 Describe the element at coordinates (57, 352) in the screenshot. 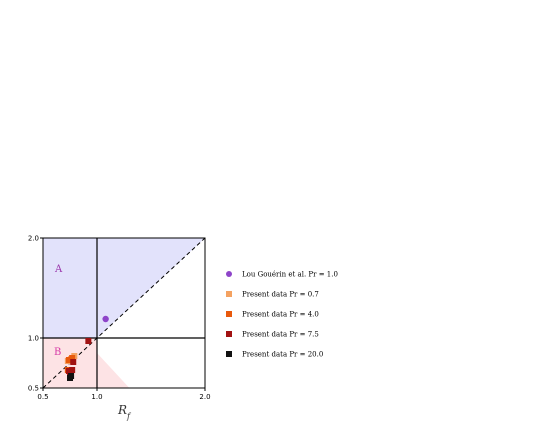

I see `region-label-b: B` at that location.